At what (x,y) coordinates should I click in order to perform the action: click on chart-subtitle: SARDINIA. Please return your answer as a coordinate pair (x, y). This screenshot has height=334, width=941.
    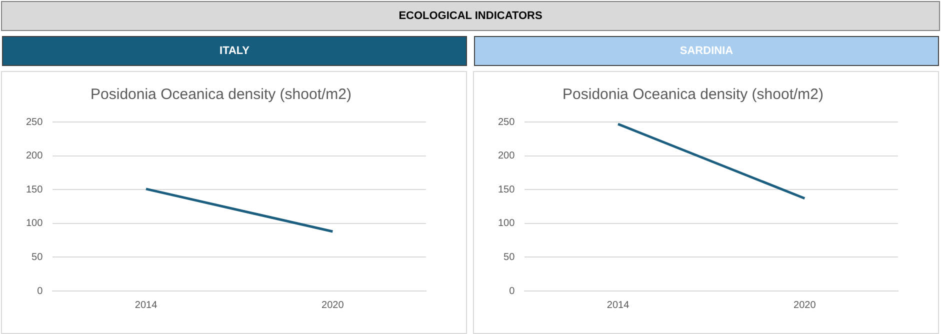
    Looking at the image, I should click on (706, 51).